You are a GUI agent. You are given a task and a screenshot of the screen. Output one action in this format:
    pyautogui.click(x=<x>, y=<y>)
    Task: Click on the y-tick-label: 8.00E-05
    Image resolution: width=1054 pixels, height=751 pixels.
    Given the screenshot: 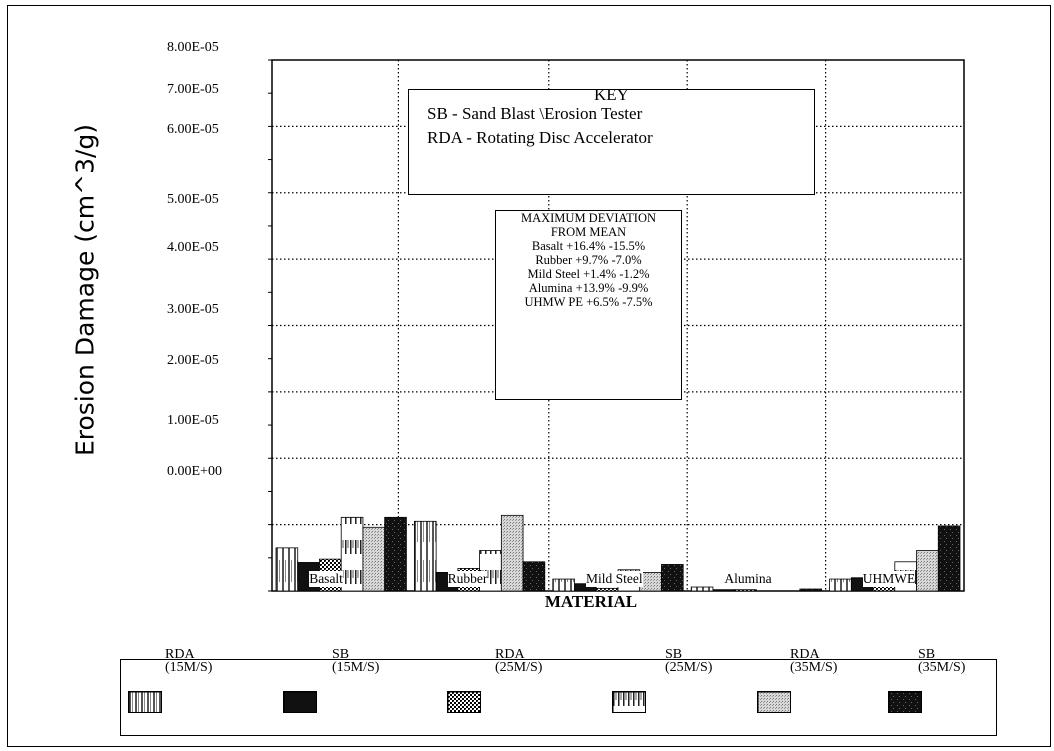 What is the action you would take?
    pyautogui.click(x=193, y=47)
    